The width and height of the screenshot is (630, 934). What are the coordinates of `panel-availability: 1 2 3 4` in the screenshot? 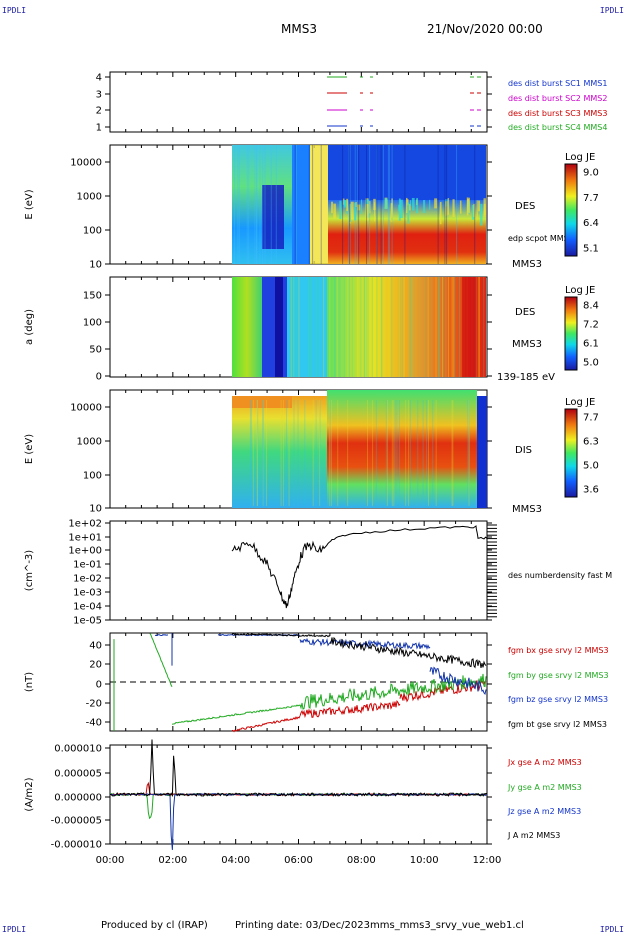 It's located at (294, 102).